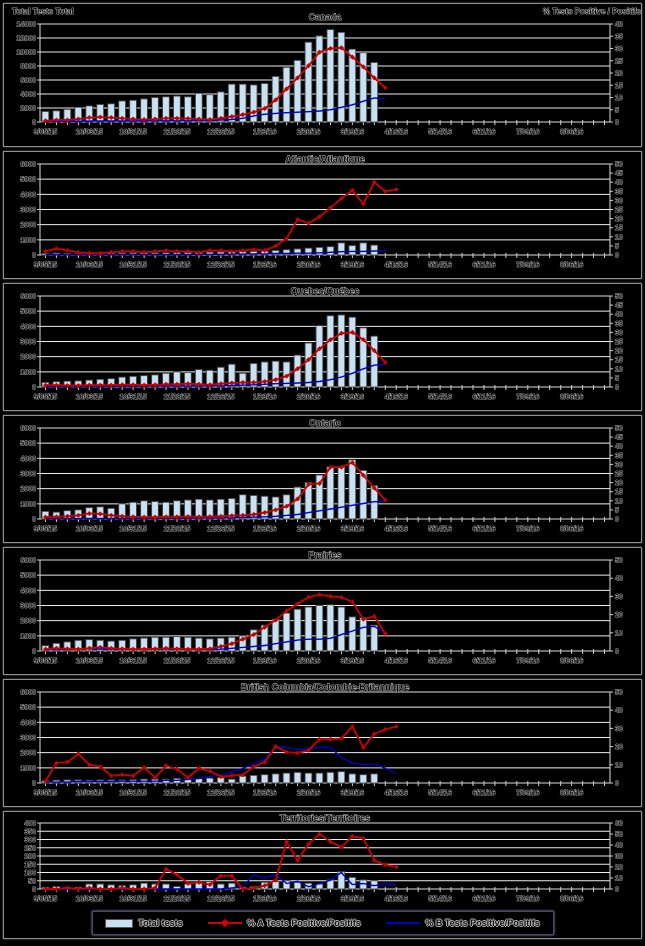 The image size is (645, 946). I want to click on x-axis-tick-label: 10/31/15, so click(133, 661).